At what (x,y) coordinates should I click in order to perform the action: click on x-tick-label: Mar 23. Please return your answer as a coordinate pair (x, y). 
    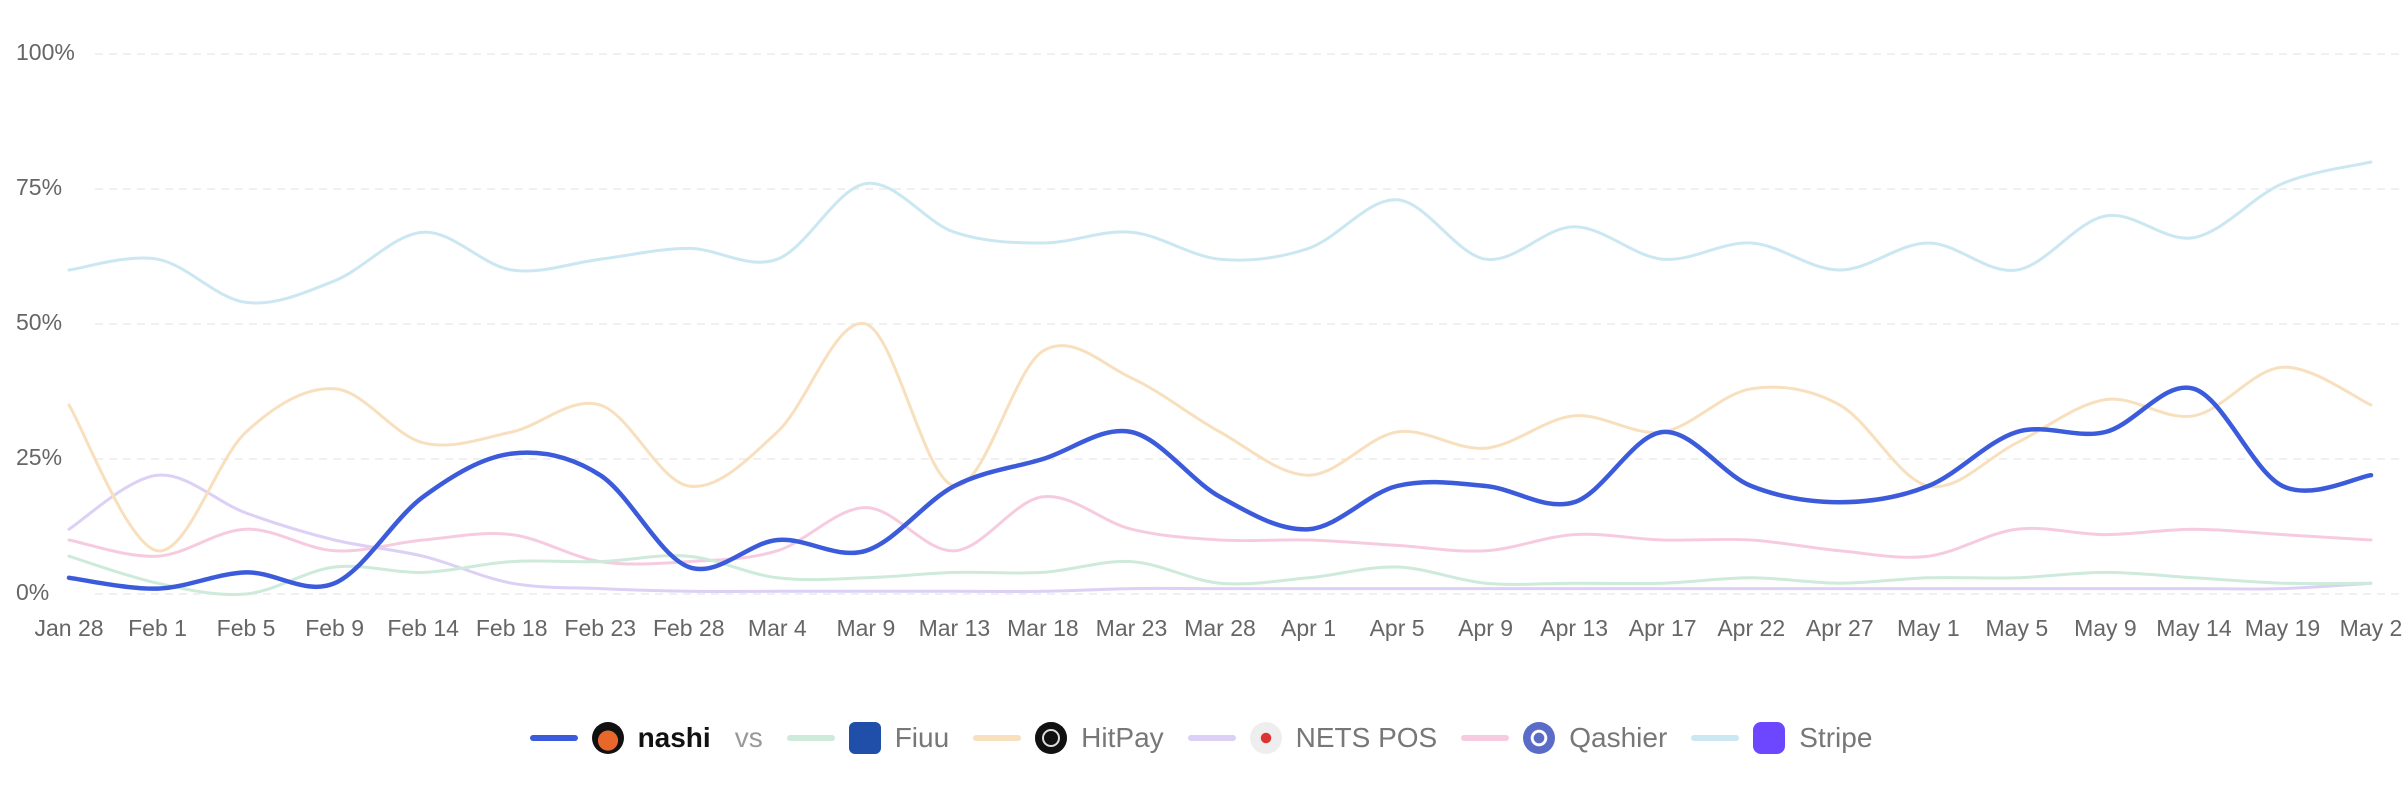
    Looking at the image, I should click on (1132, 628).